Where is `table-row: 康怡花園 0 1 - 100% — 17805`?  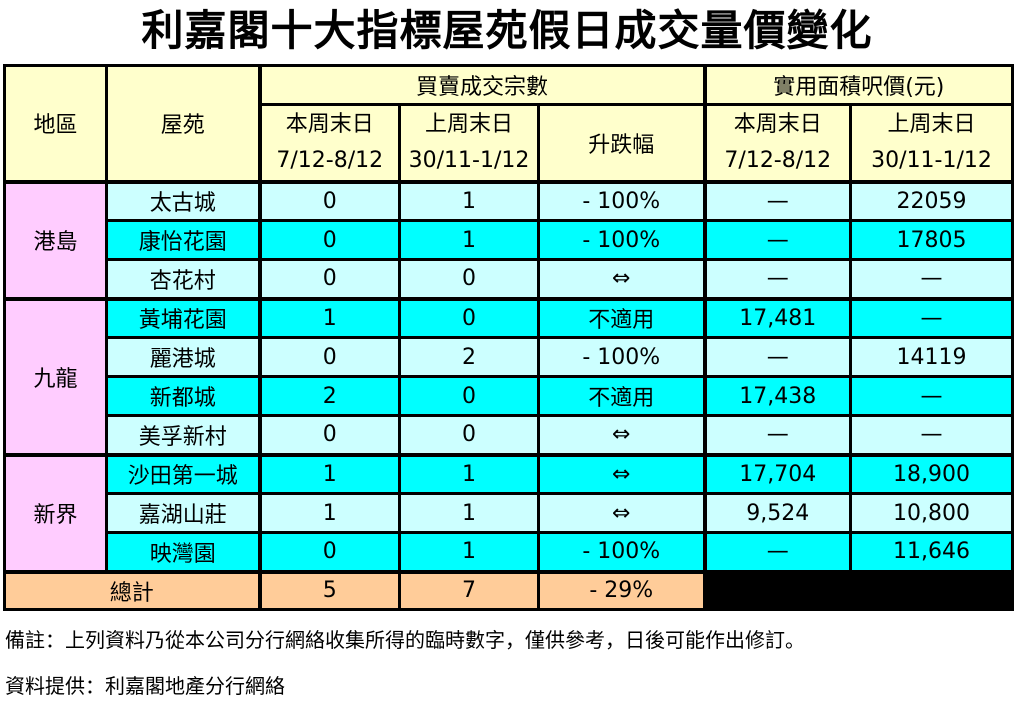 table-row: 康怡花園 0 1 - 100% — 17805 is located at coordinates (509, 240).